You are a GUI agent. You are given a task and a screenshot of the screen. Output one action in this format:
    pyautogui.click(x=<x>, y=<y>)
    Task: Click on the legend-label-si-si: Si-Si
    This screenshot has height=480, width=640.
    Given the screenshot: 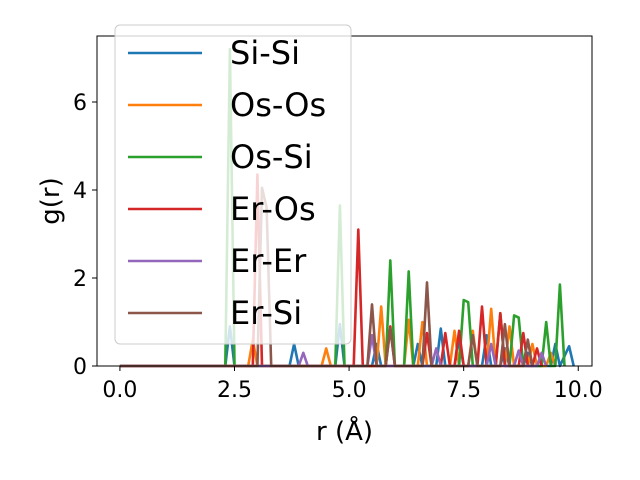 What is the action you would take?
    pyautogui.click(x=265, y=53)
    